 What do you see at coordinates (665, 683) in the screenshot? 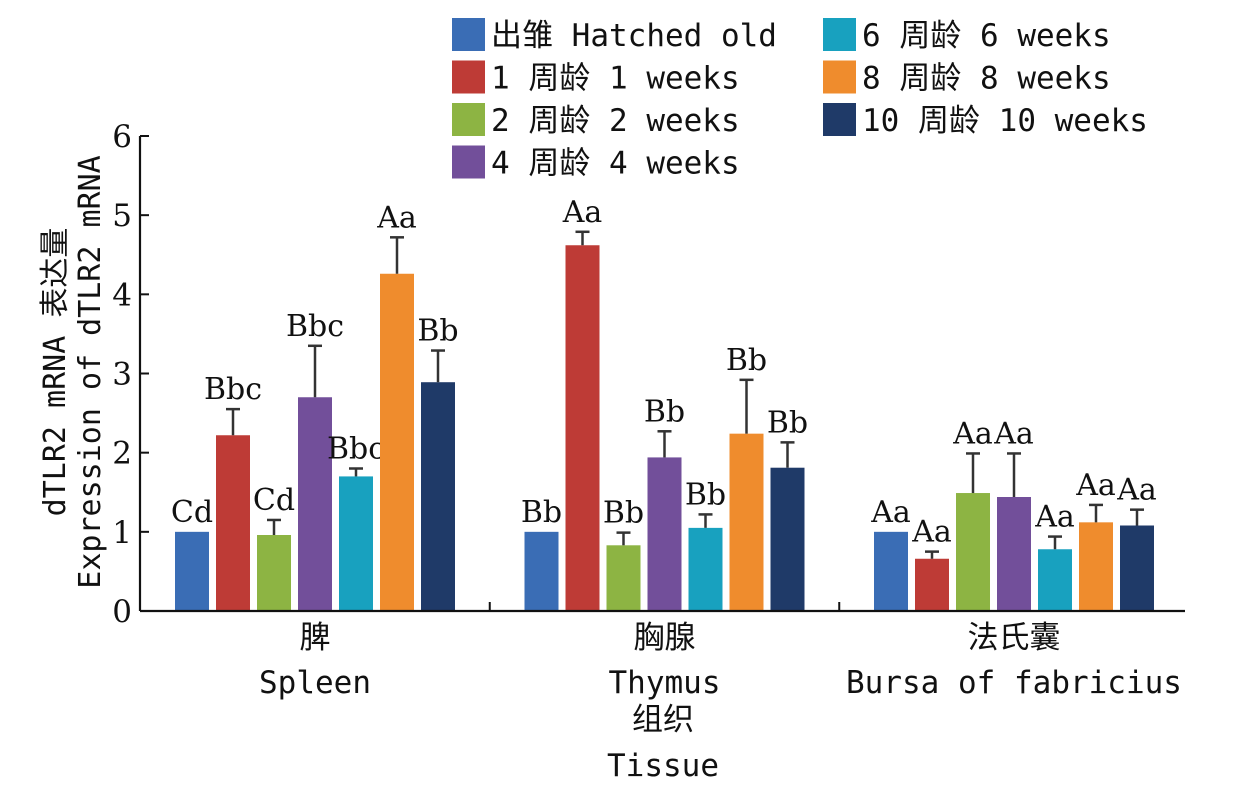
I see `x-group-label-en: Thymus` at bounding box center [665, 683].